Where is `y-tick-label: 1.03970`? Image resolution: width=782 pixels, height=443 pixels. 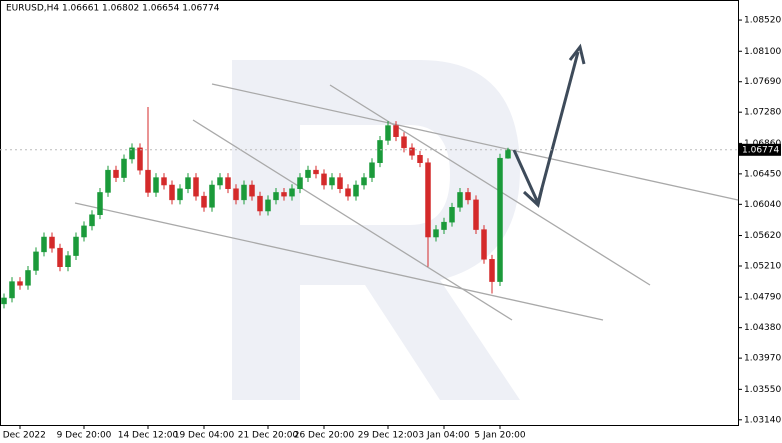 y-tick-label: 1.03970 is located at coordinates (762, 359).